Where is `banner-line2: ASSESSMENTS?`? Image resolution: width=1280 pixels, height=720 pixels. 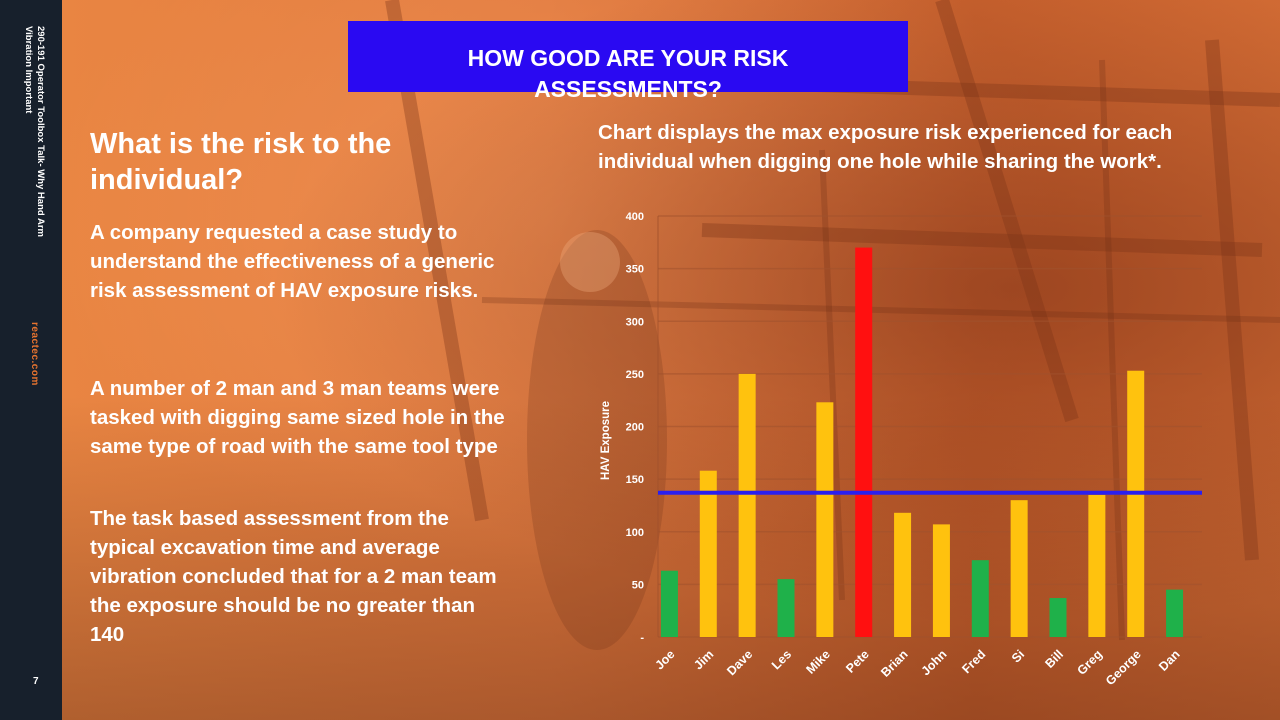 banner-line2: ASSESSMENTS? is located at coordinates (628, 89).